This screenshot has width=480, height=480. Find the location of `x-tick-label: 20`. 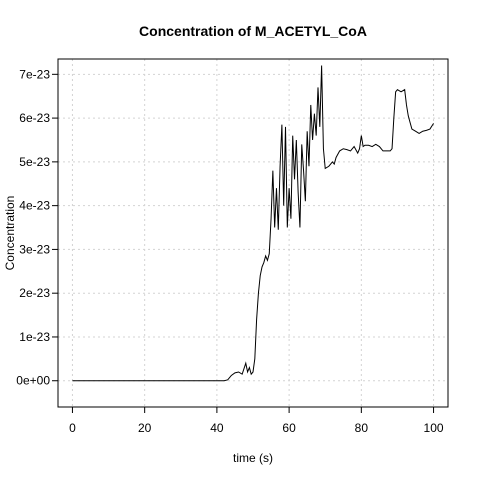

x-tick-label: 20 is located at coordinates (145, 428).